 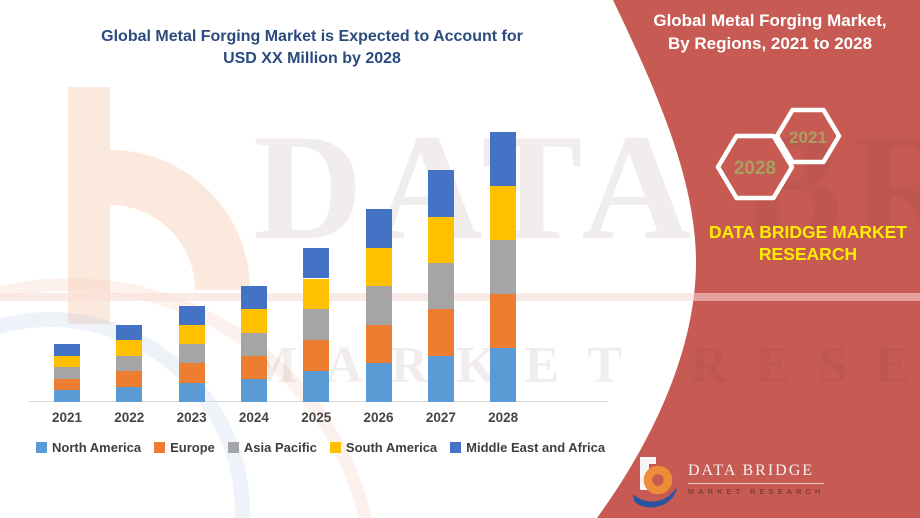 What do you see at coordinates (129, 261) in the screenshot?
I see `bar-column-2022` at bounding box center [129, 261].